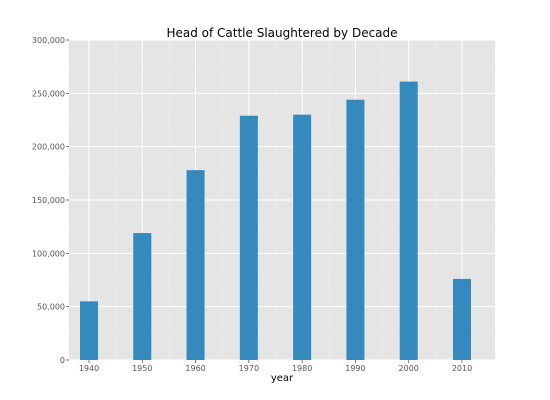 The image size is (550, 400). Describe the element at coordinates (409, 368) in the screenshot. I see `x-tick-label: 2000` at that location.